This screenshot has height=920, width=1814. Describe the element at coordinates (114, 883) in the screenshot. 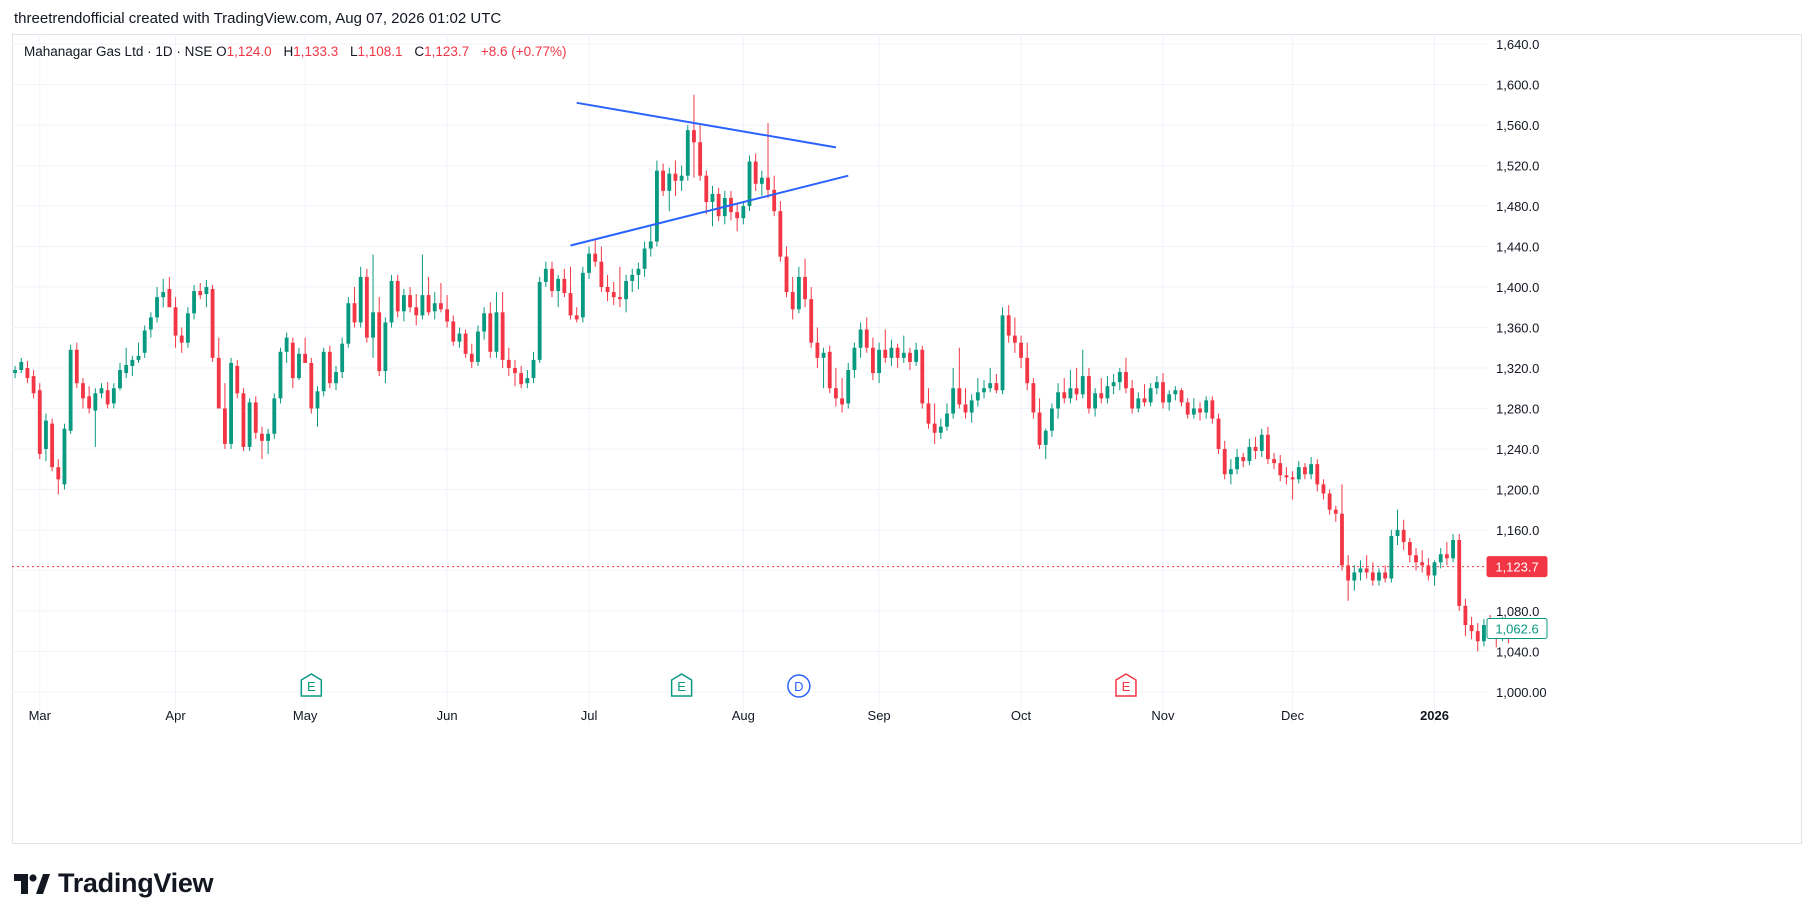

I see `tradingview-logo: TradingView` at that location.